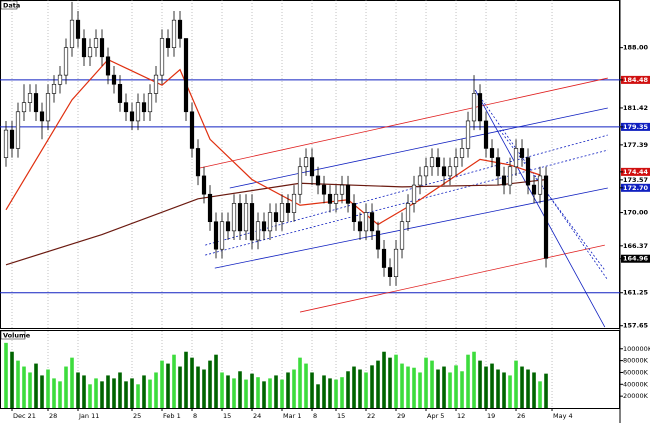 Image resolution: width=650 pixels, height=423 pixels. I want to click on y-tick-label: 173.57, so click(635, 180).